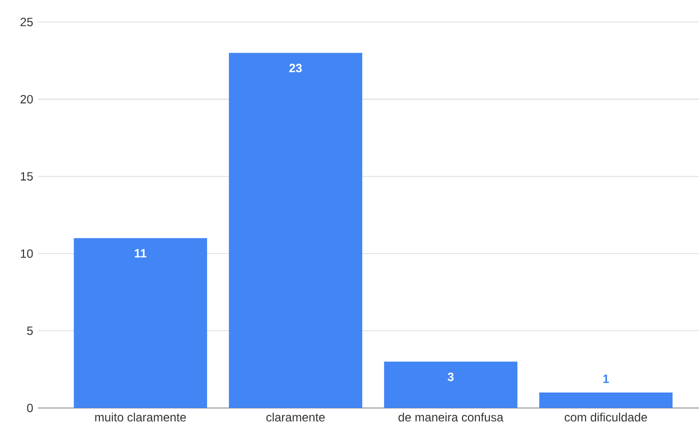  I want to click on data-label: 1, so click(606, 378).